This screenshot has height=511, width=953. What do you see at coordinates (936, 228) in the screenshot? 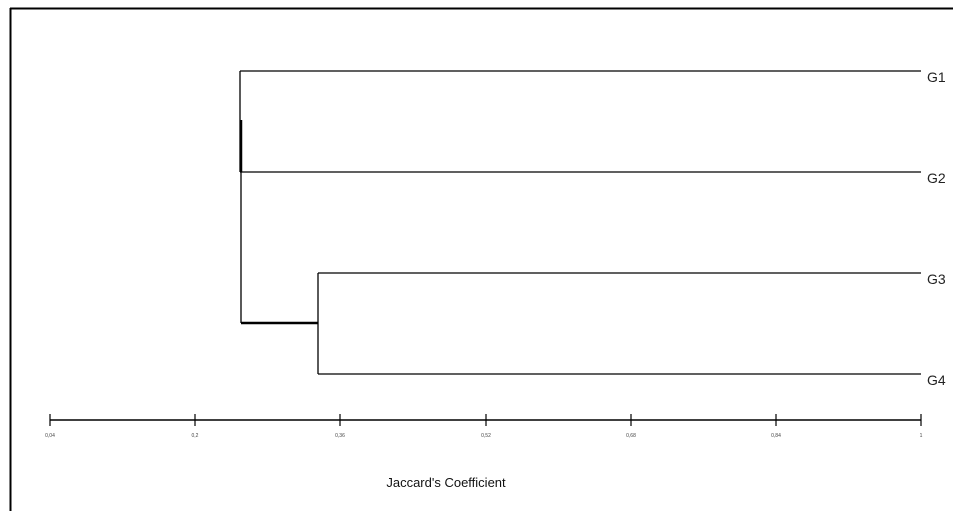
I see `leaf-labels: G1 G2 G3 G4` at bounding box center [936, 228].